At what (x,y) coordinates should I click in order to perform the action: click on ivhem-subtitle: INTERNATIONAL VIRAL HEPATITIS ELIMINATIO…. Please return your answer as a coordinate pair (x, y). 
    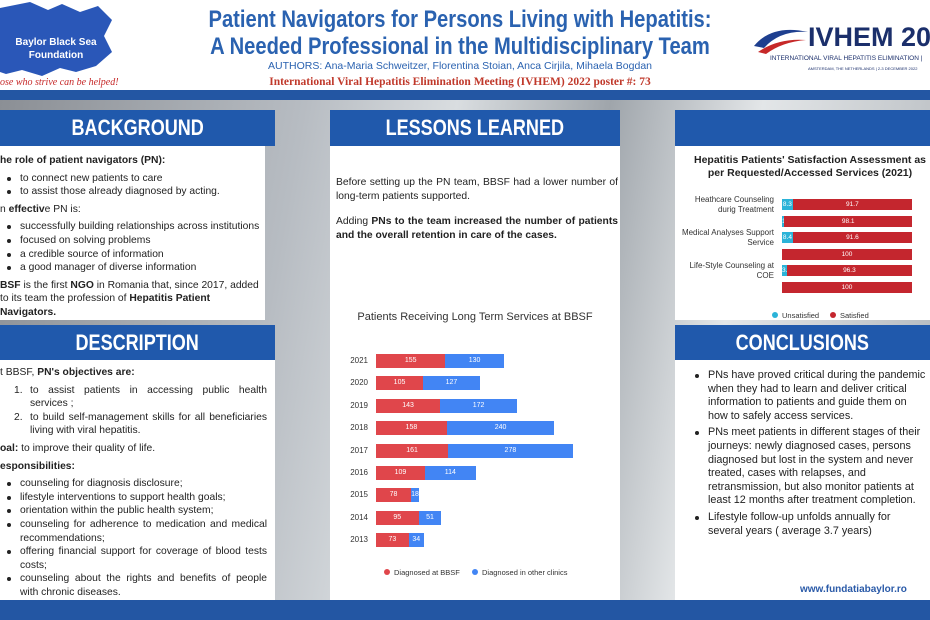
    Looking at the image, I should click on (846, 58).